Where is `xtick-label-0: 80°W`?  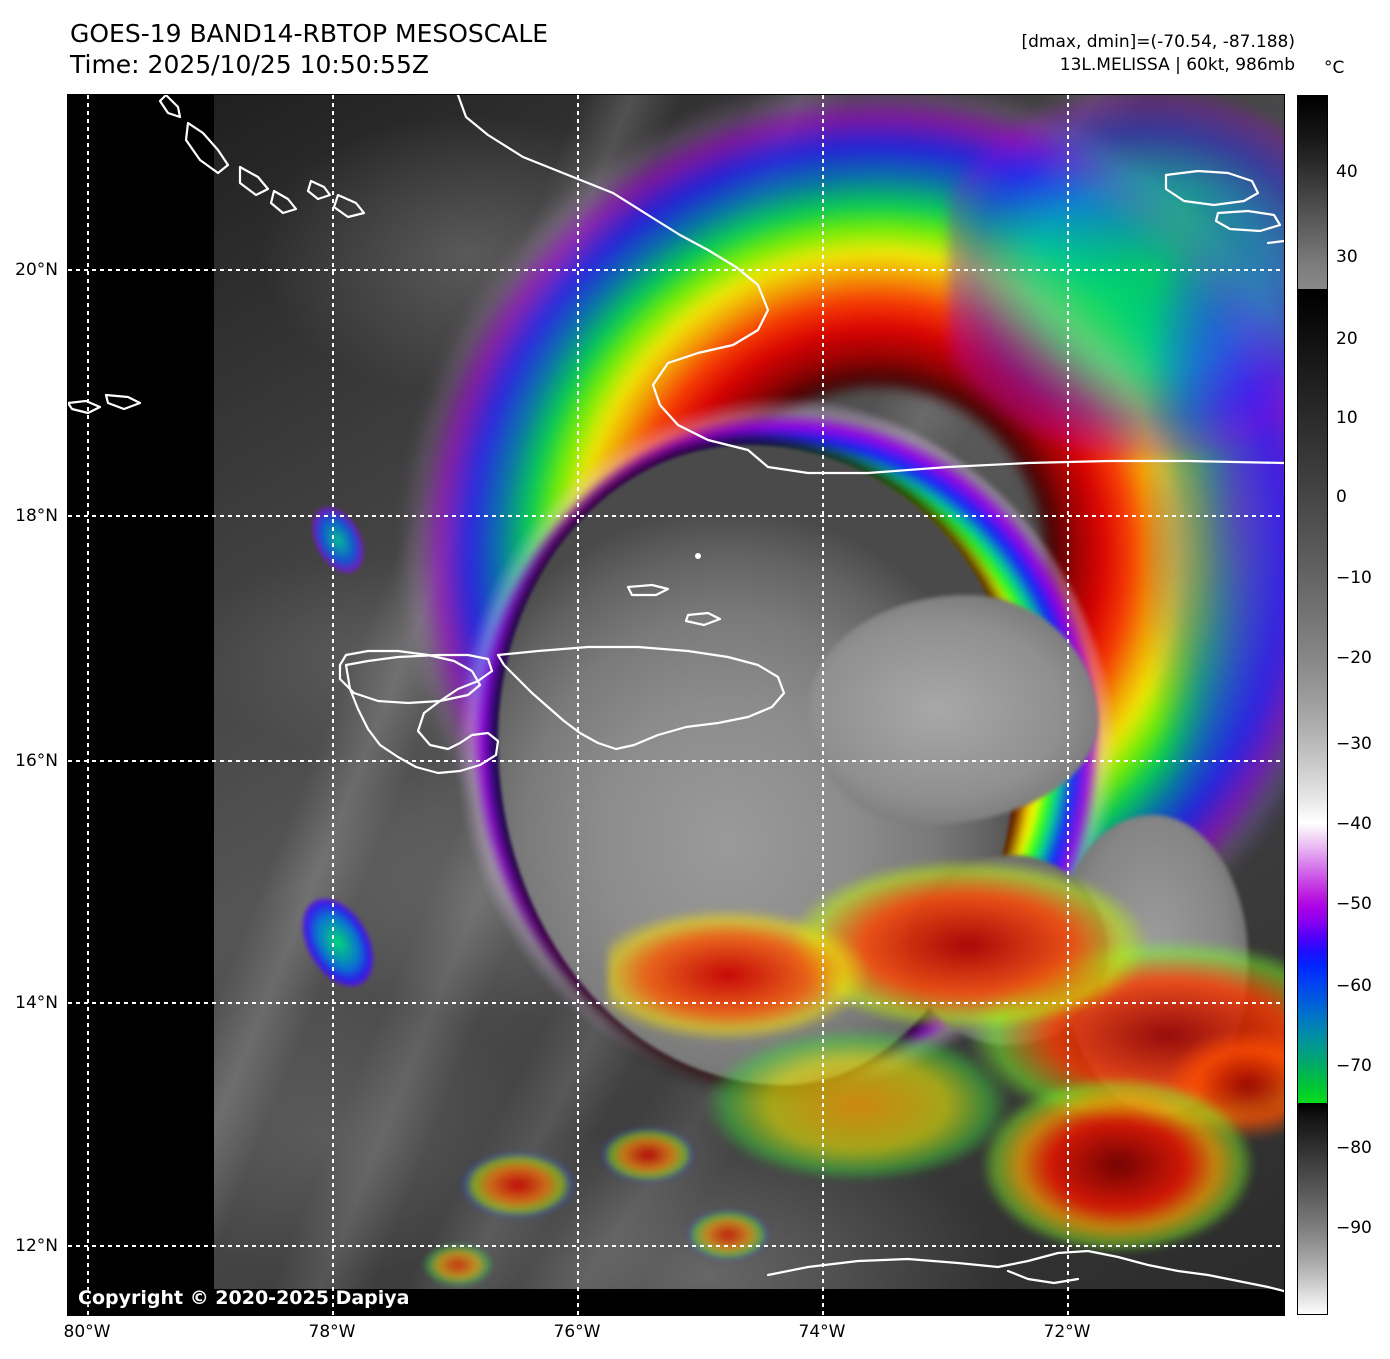 xtick-label-0: 80°W is located at coordinates (87, 1332).